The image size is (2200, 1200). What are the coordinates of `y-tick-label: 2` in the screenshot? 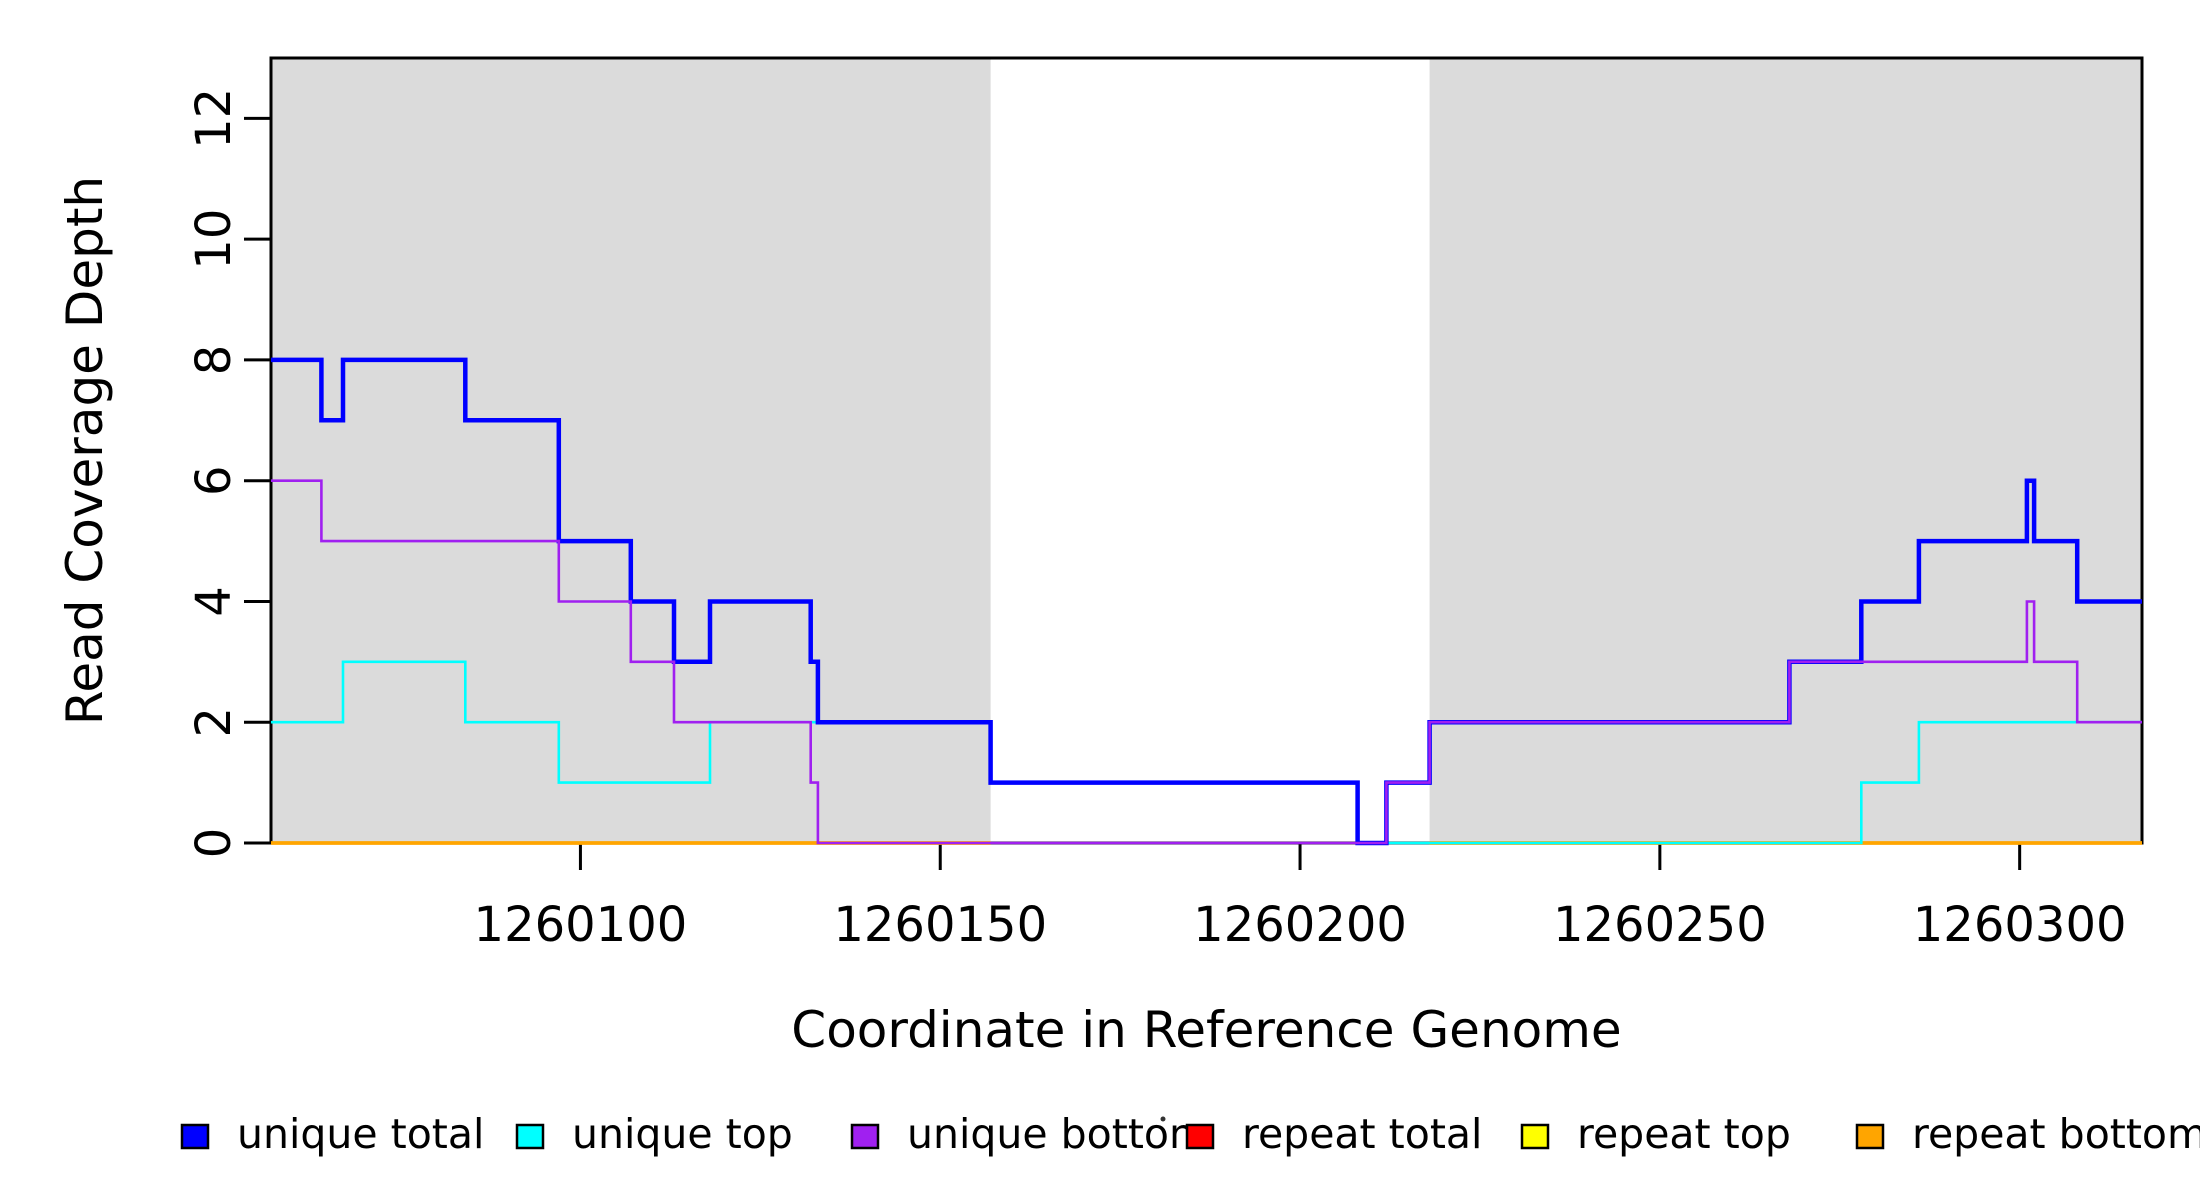 It's located at (214, 722).